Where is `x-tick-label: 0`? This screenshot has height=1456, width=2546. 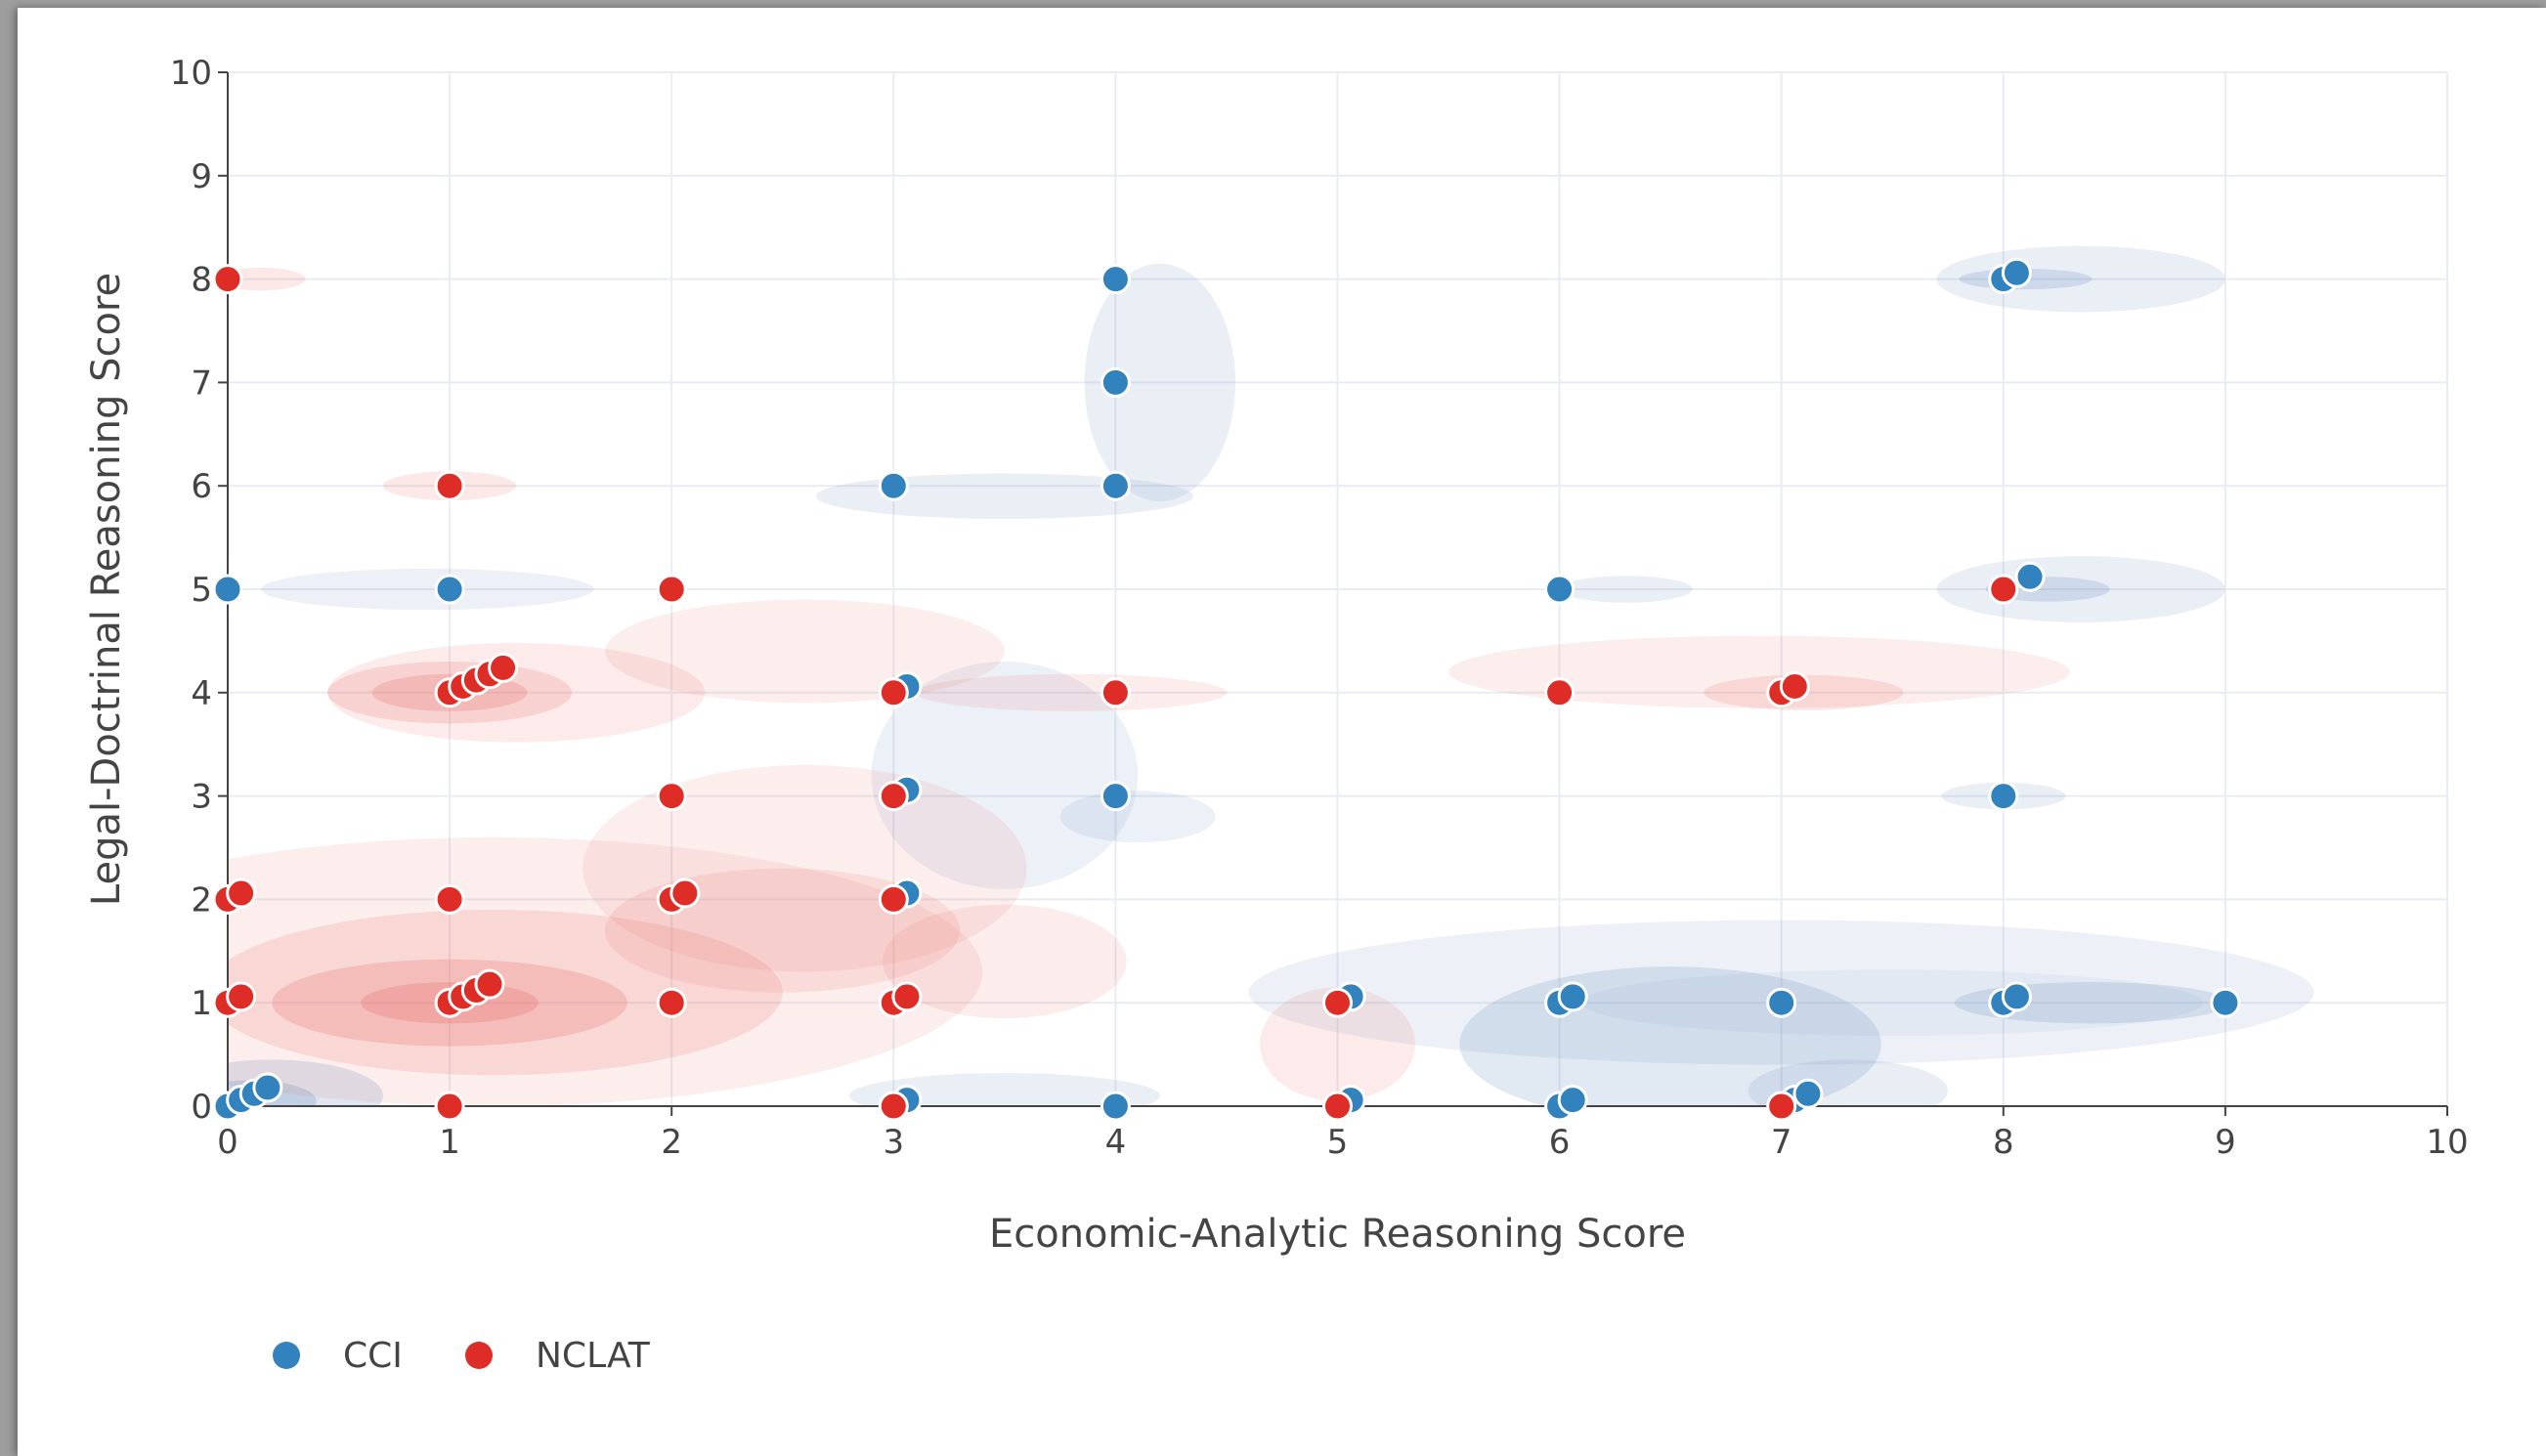
x-tick-label: 0 is located at coordinates (227, 1142).